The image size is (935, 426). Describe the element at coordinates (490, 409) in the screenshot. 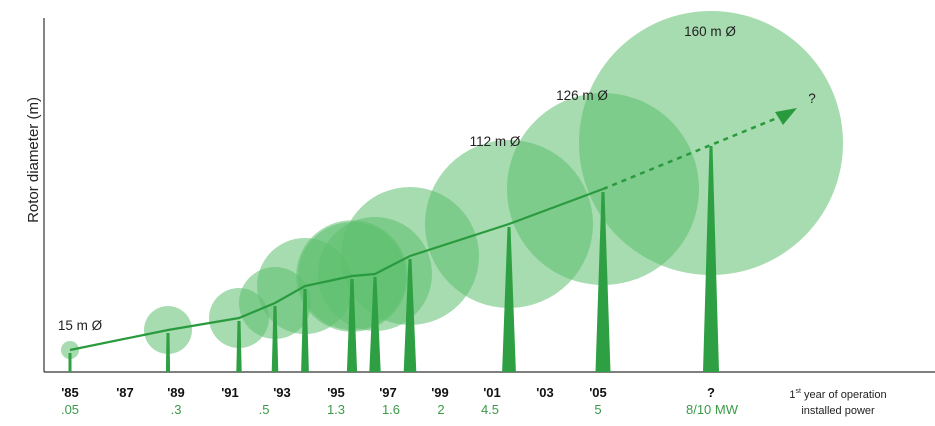

I see `power-label: 4.5` at that location.